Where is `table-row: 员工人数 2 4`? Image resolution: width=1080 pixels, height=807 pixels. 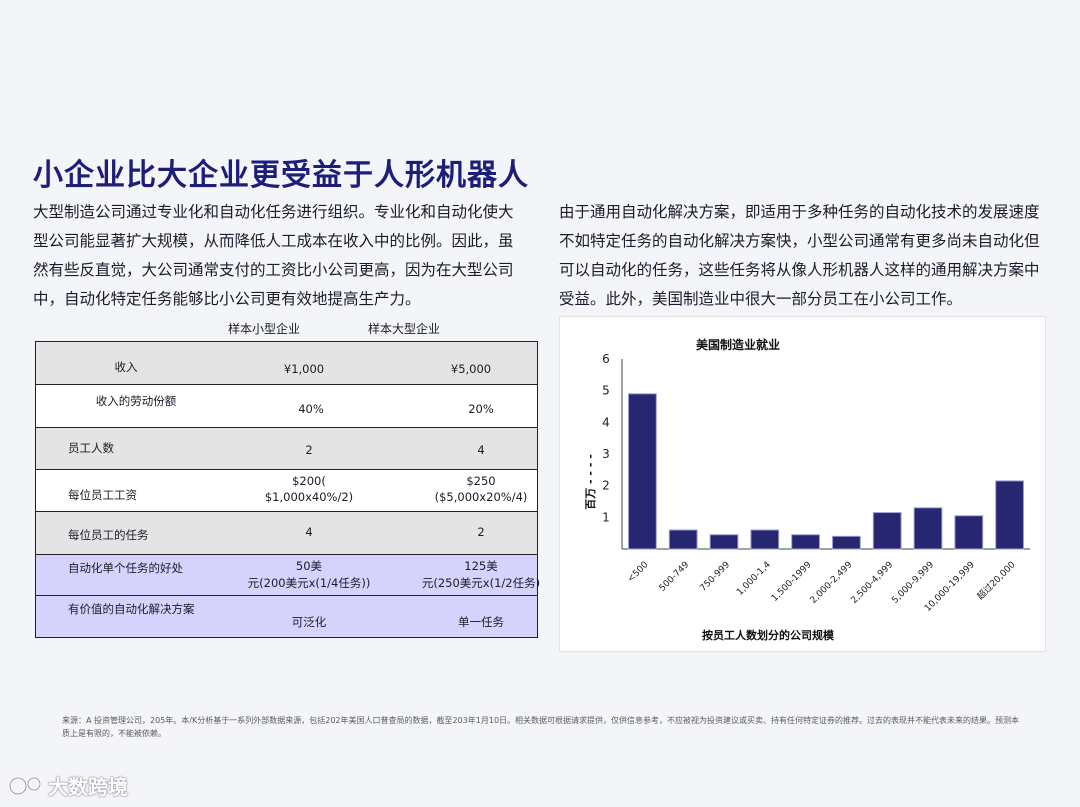 table-row: 员工人数 2 4 is located at coordinates (286, 449).